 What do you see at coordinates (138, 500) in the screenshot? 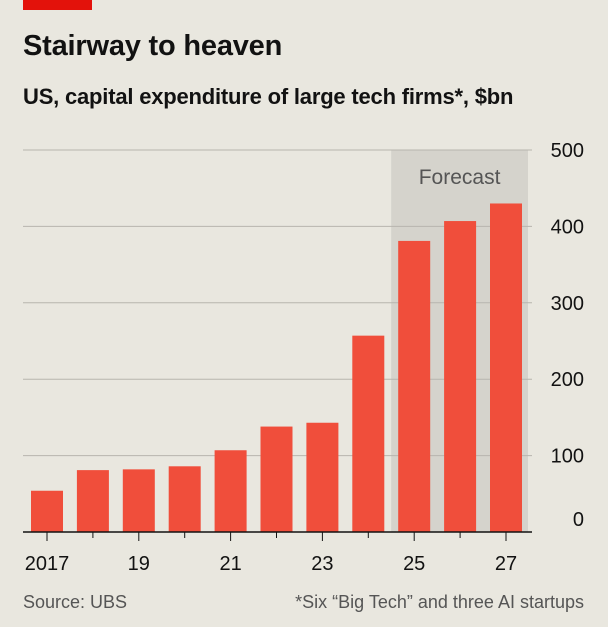
I see `bar-2019` at bounding box center [138, 500].